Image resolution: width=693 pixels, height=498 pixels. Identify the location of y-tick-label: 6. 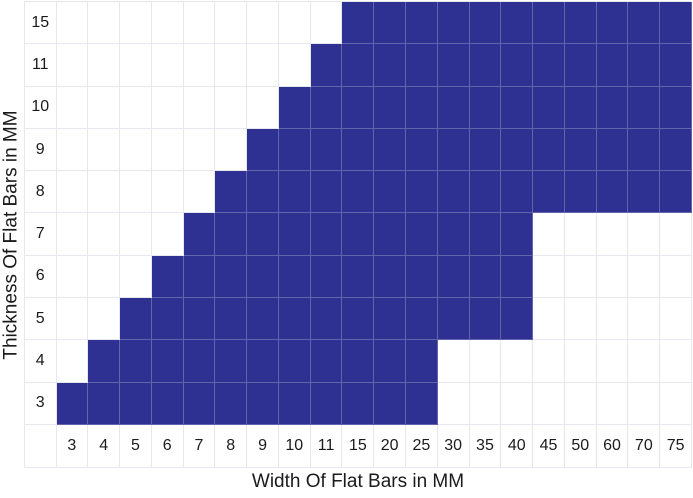
(41, 277).